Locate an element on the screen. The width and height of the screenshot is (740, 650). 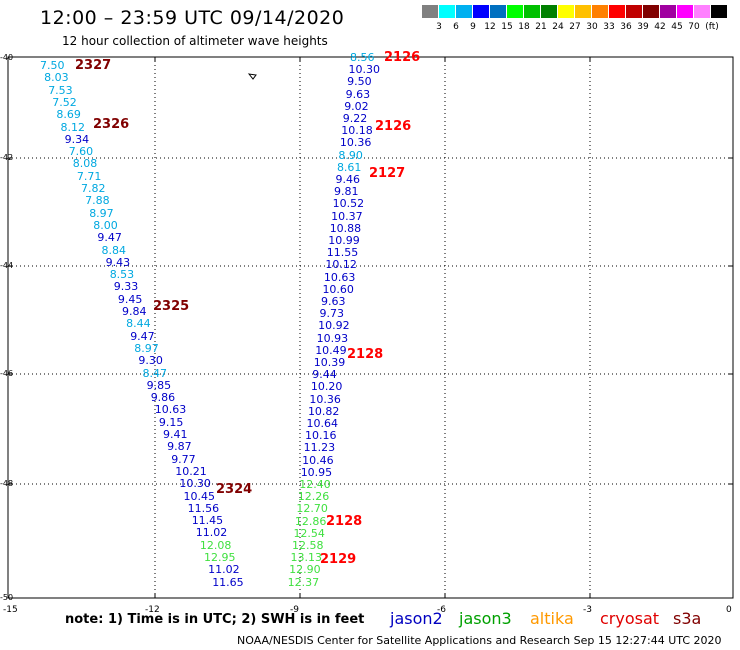
wave-height-value: 9.34 is located at coordinates (77, 139).